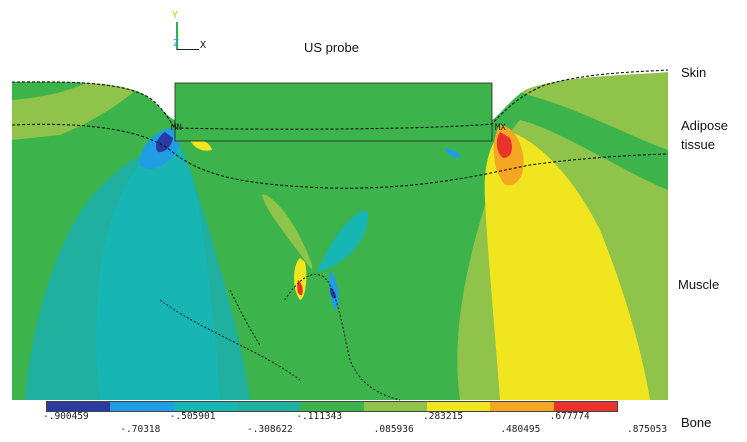  What do you see at coordinates (158, 267) in the screenshot?
I see `contour-left-plume-mid` at bounding box center [158, 267].